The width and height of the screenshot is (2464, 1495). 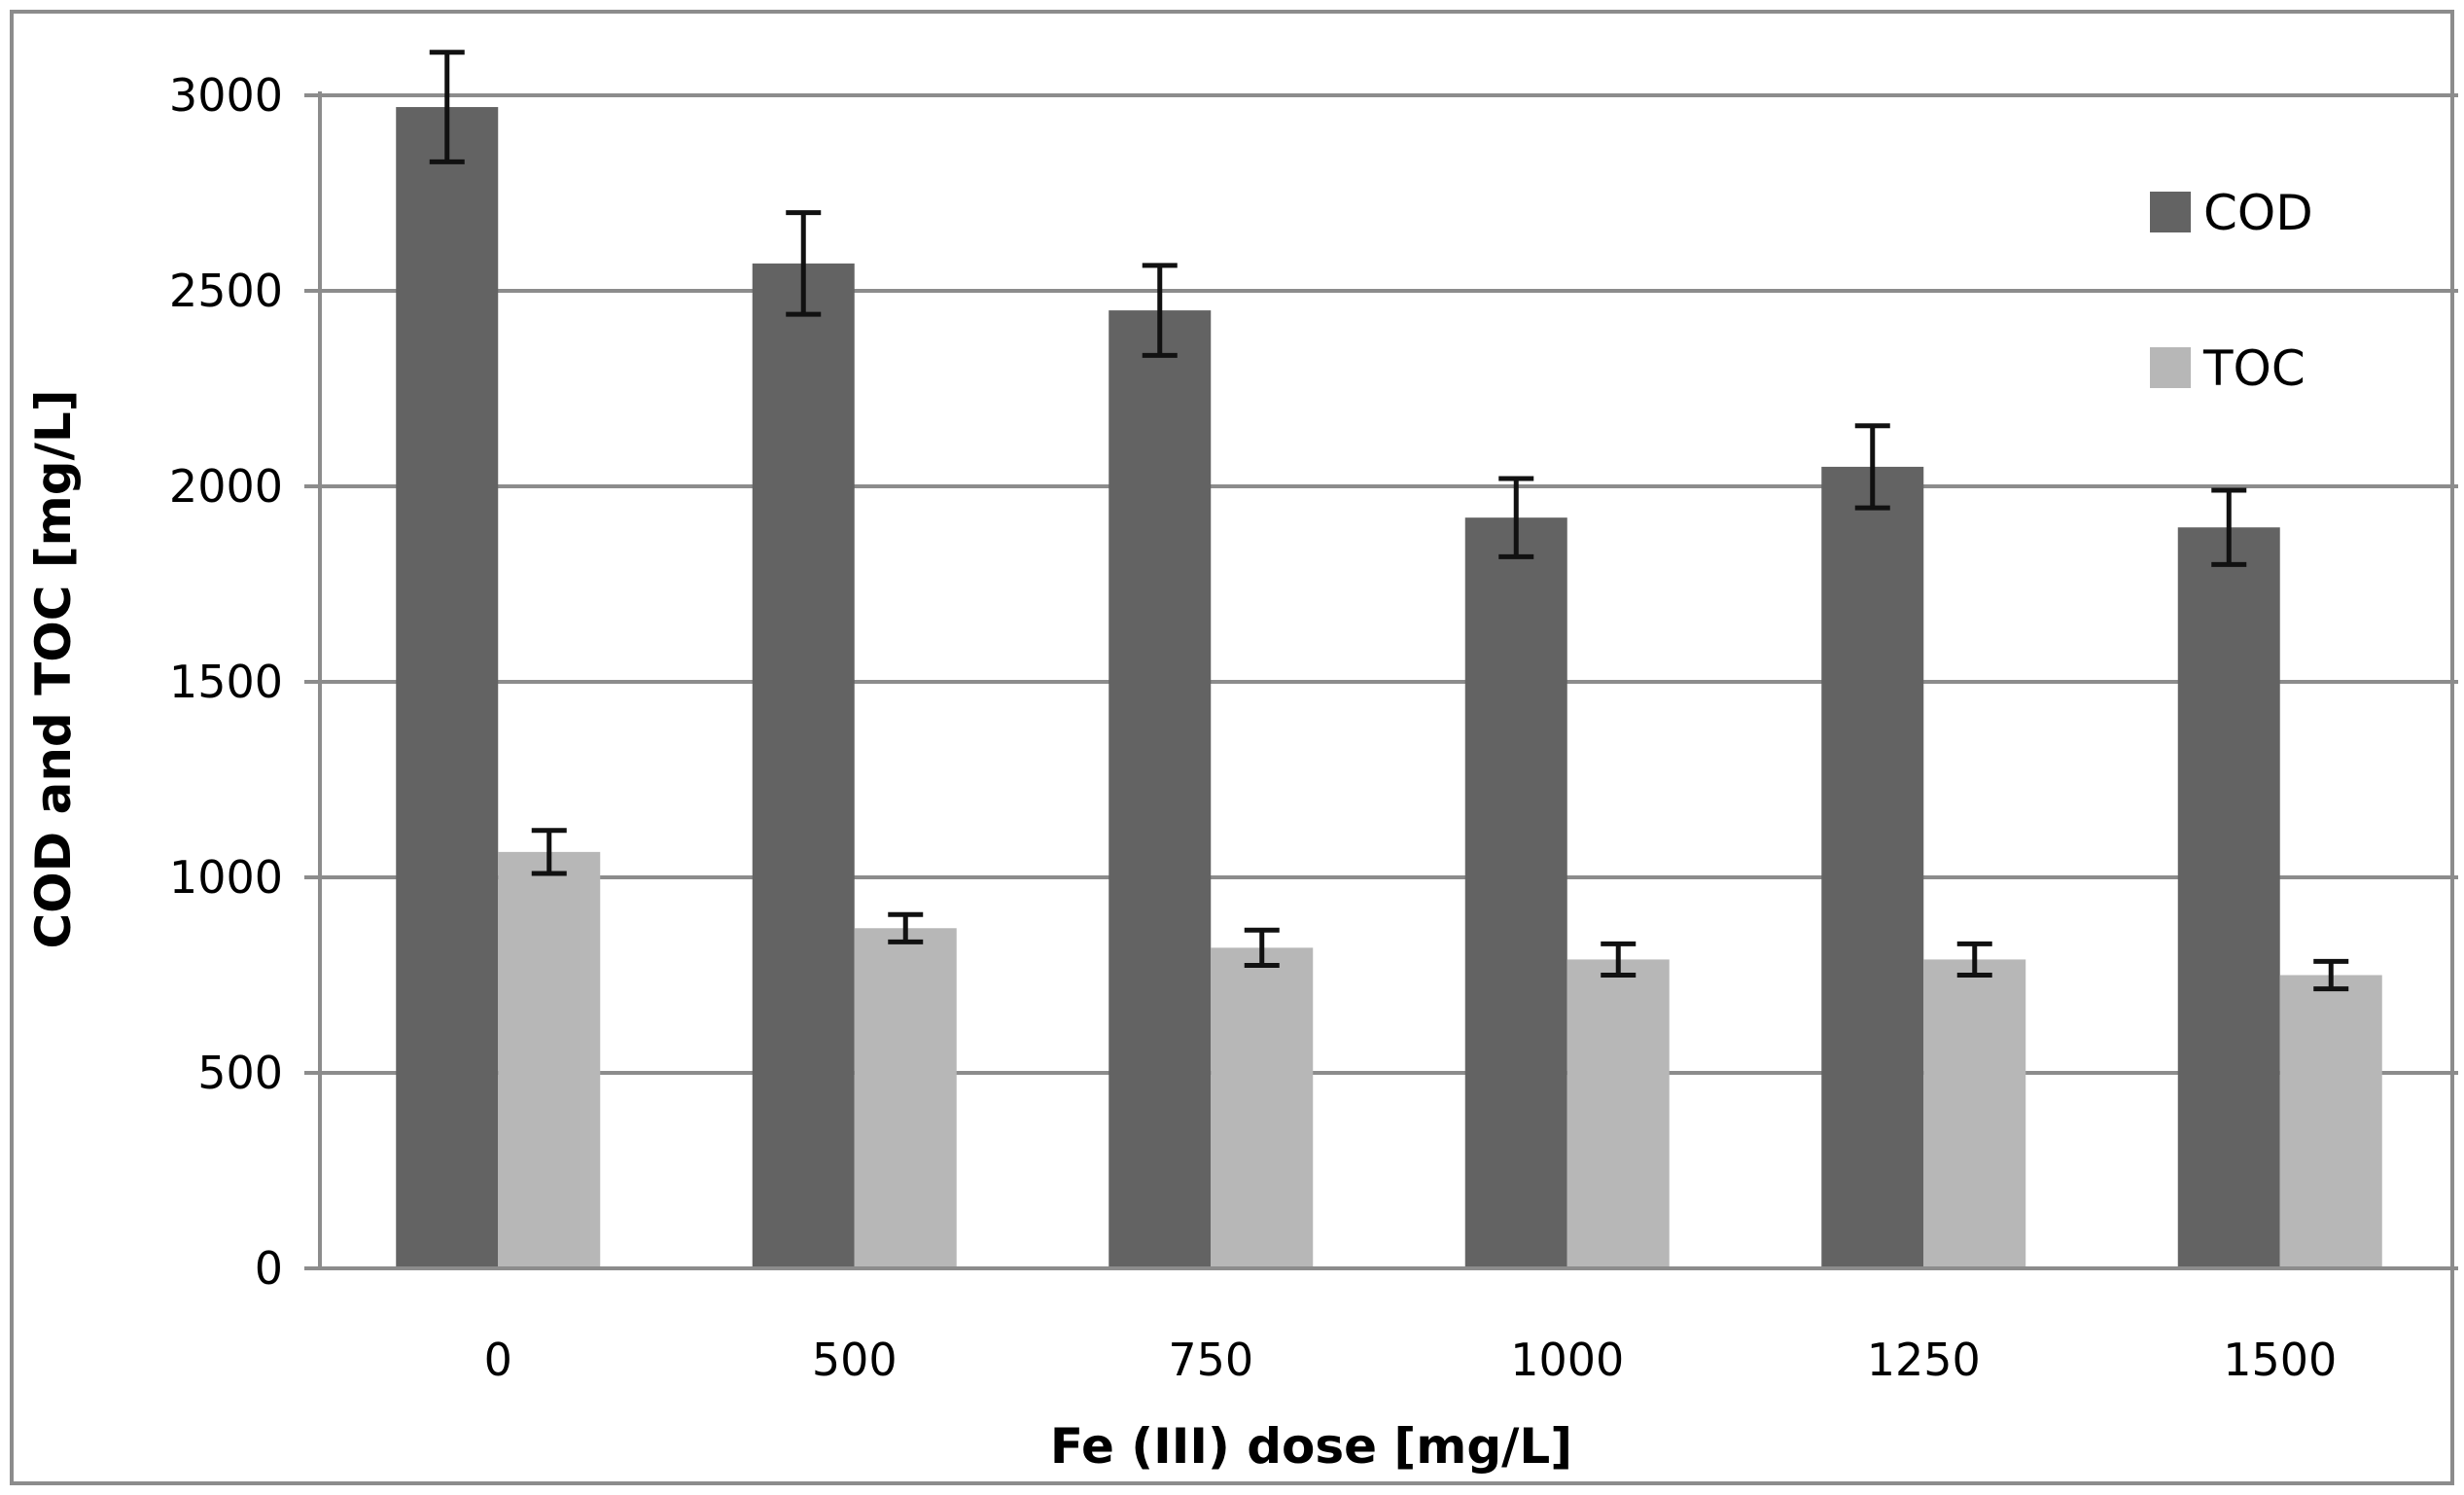 What do you see at coordinates (2231, 291) in the screenshot?
I see `legend: COD TOC` at bounding box center [2231, 291].